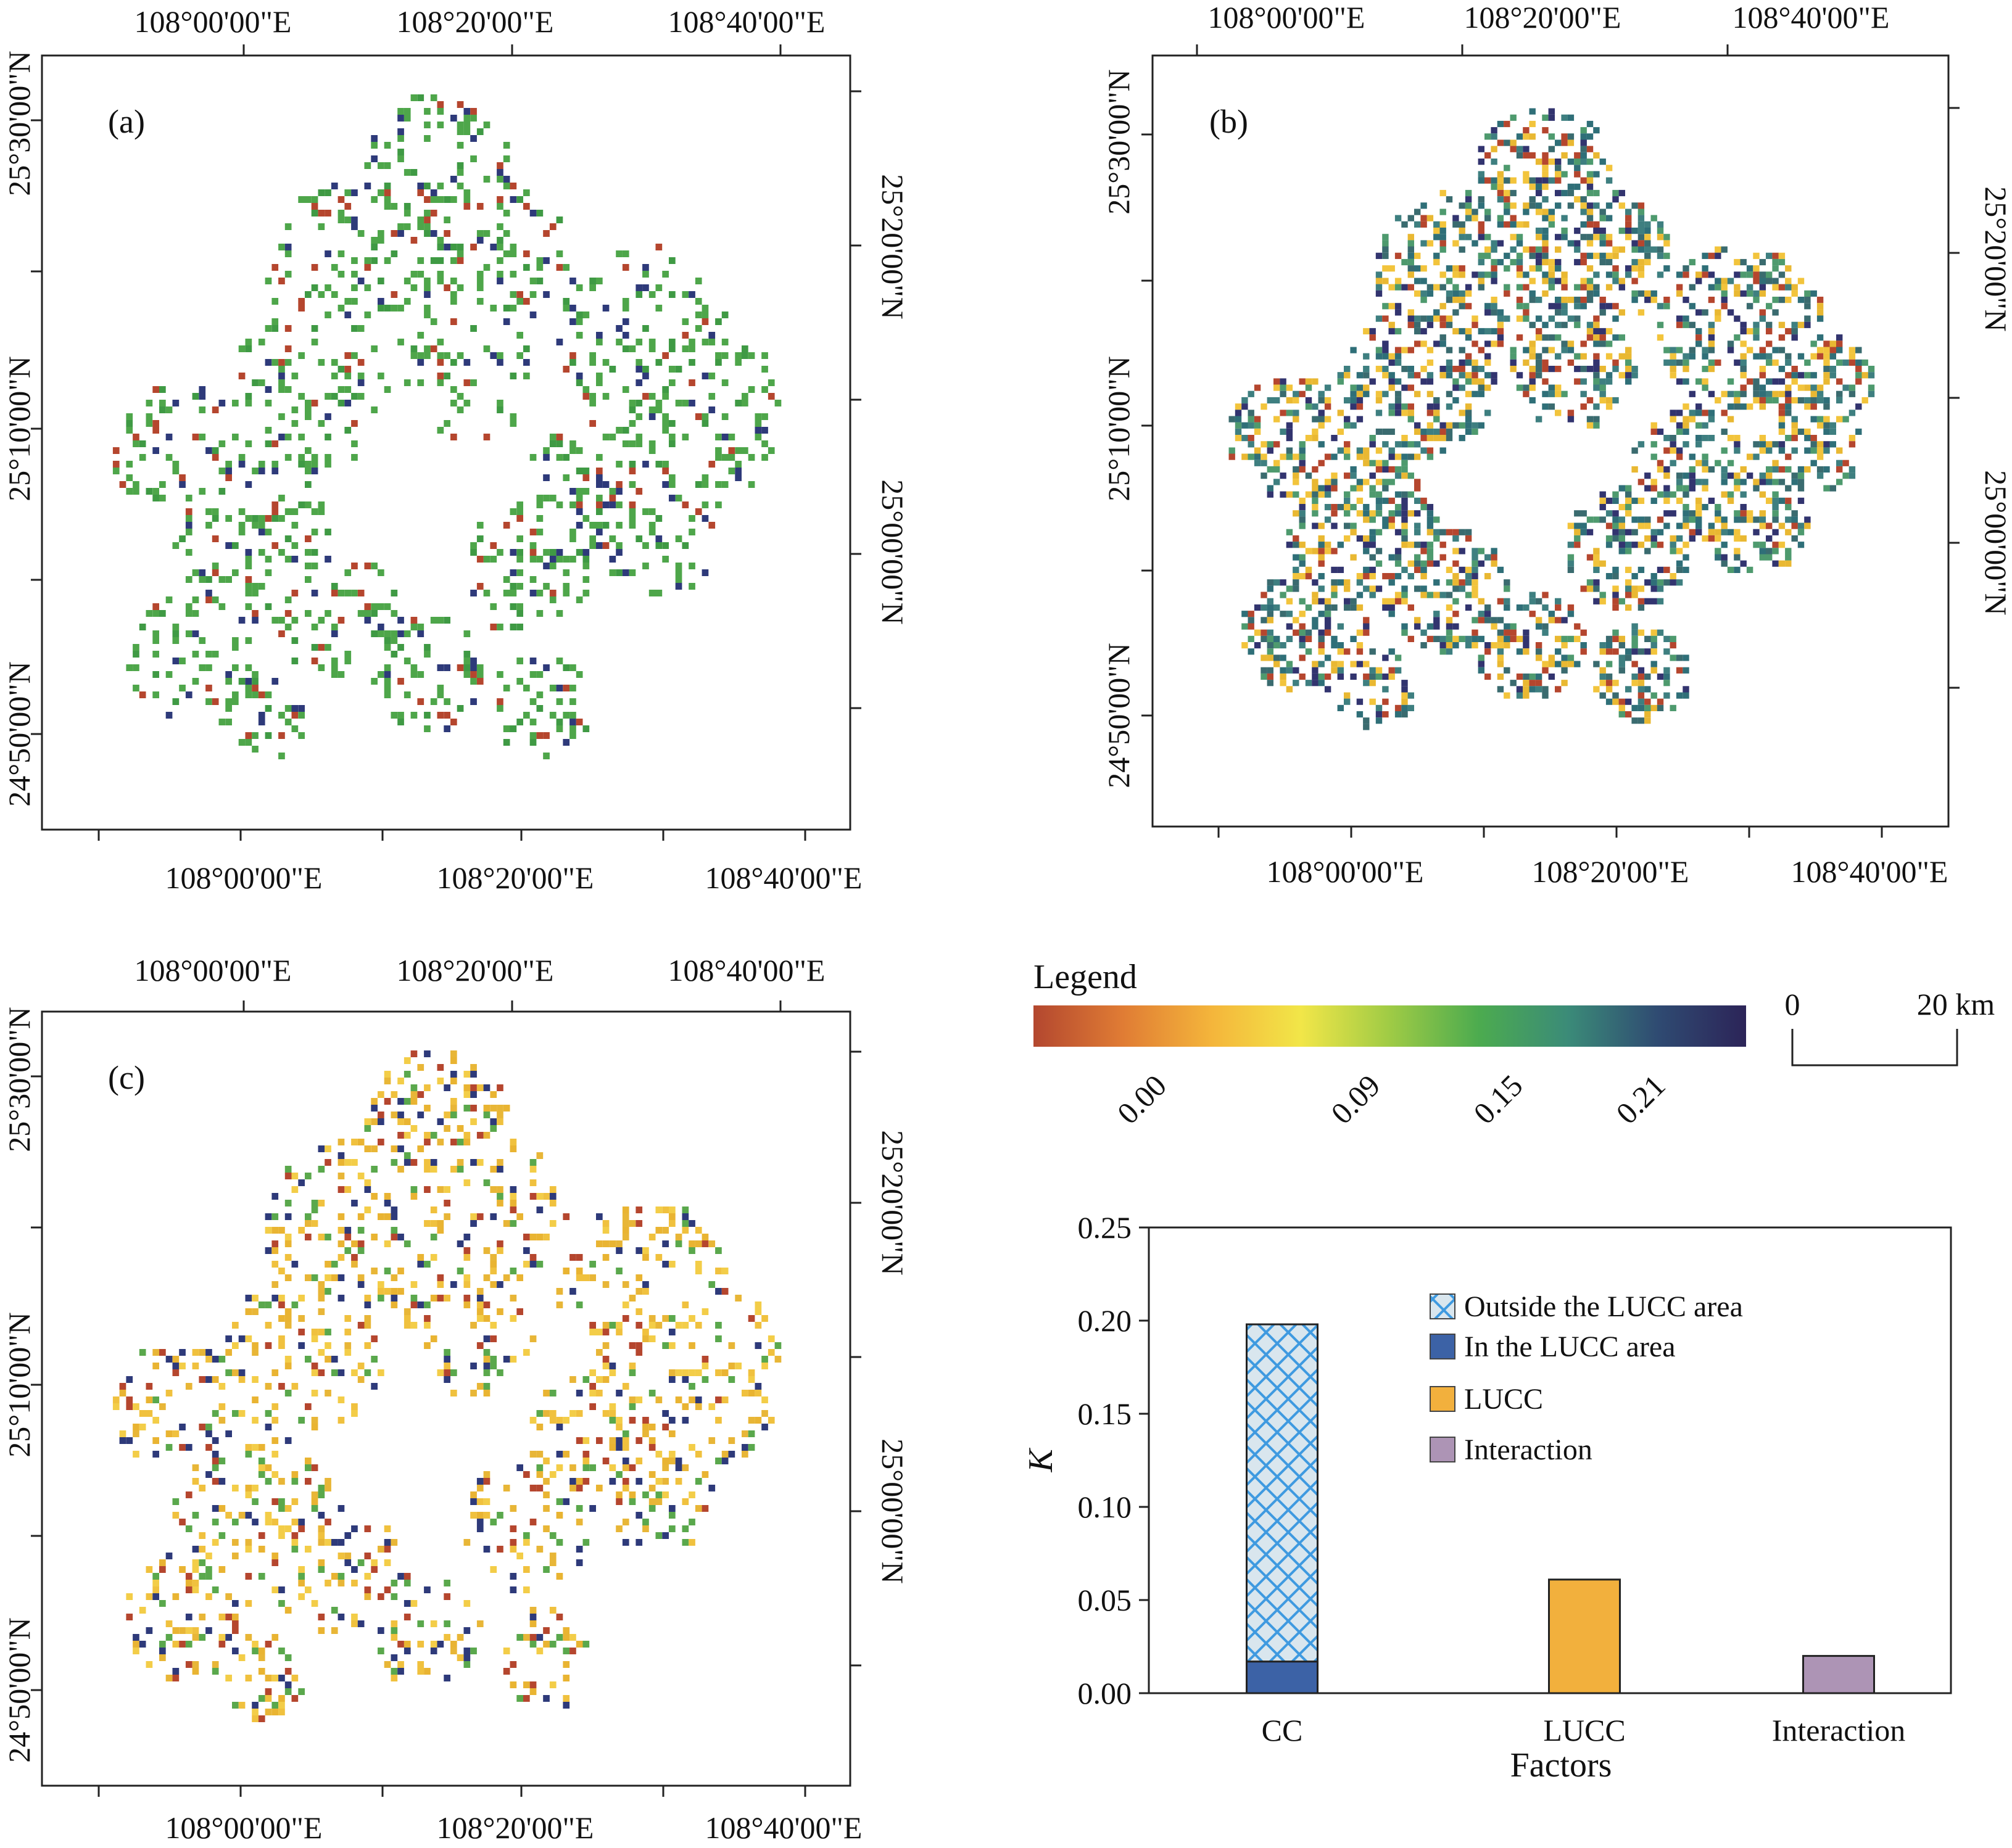 This screenshot has height=1848, width=2012. What do you see at coordinates (1640, 1099) in the screenshot?
I see `legend-tick-label: 0.21` at bounding box center [1640, 1099].